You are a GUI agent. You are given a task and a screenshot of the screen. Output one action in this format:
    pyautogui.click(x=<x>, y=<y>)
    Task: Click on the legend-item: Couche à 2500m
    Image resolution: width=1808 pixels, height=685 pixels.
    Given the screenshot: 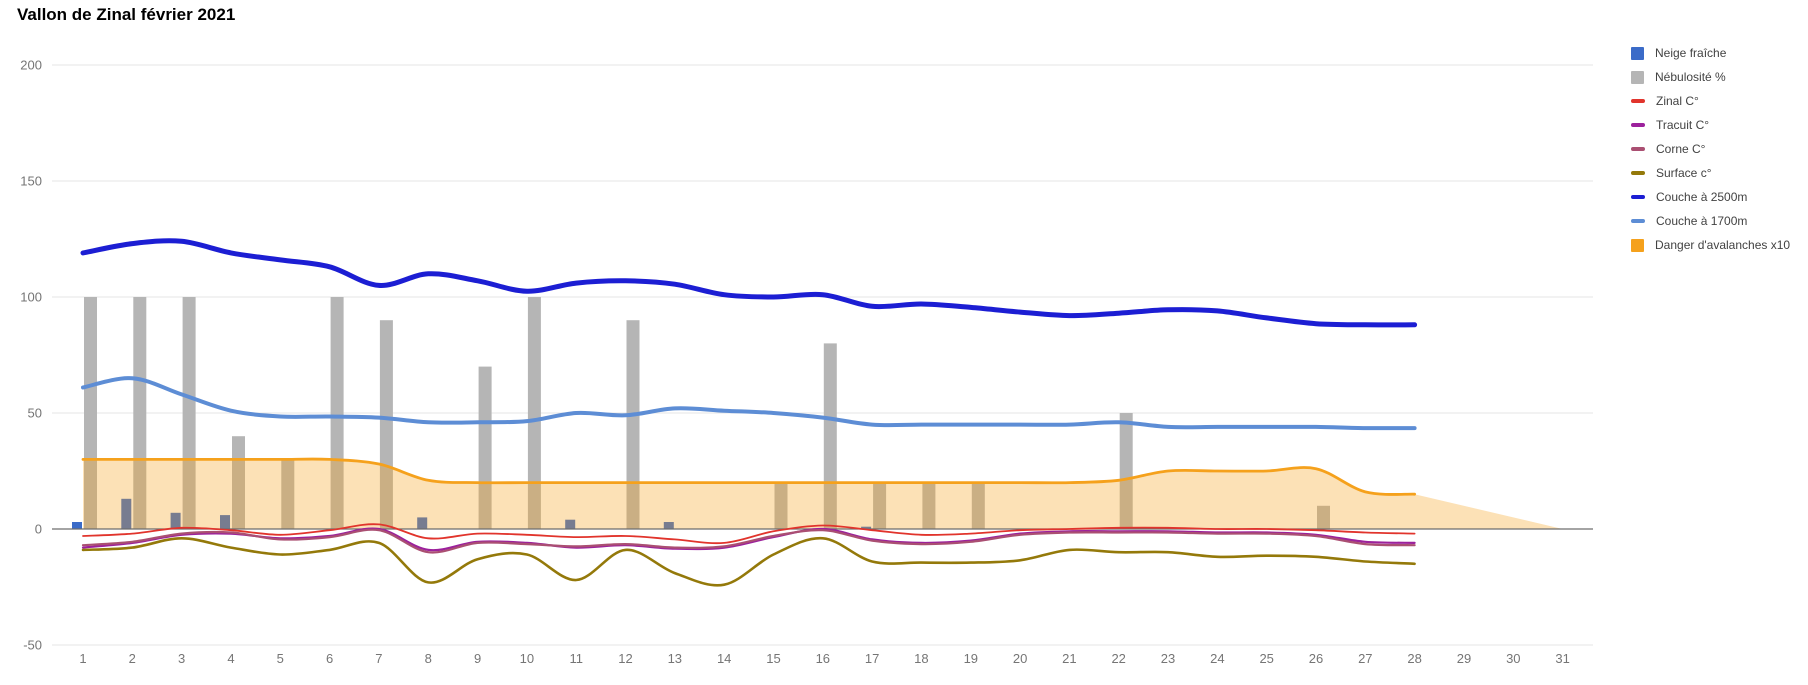 What is the action you would take?
    pyautogui.click(x=1710, y=197)
    